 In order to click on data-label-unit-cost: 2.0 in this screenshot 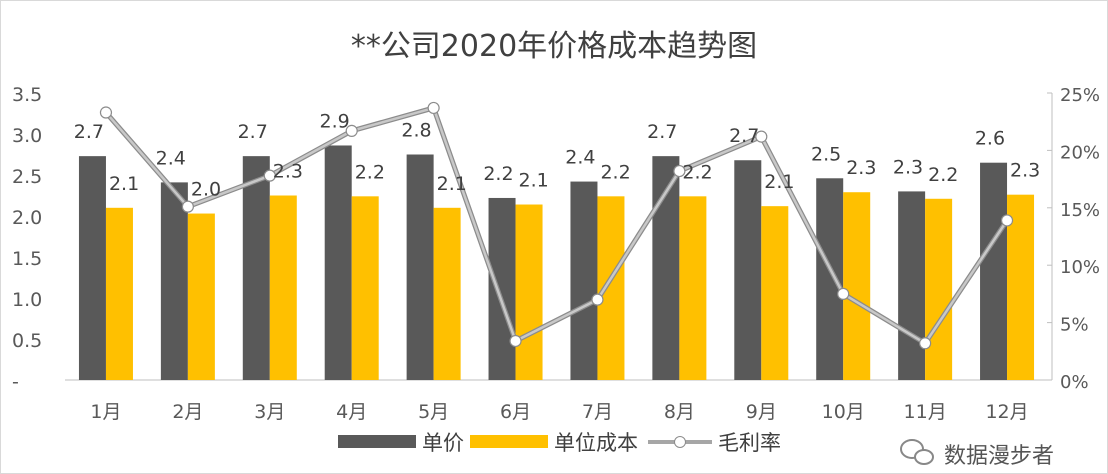, I will do `click(206, 190)`.